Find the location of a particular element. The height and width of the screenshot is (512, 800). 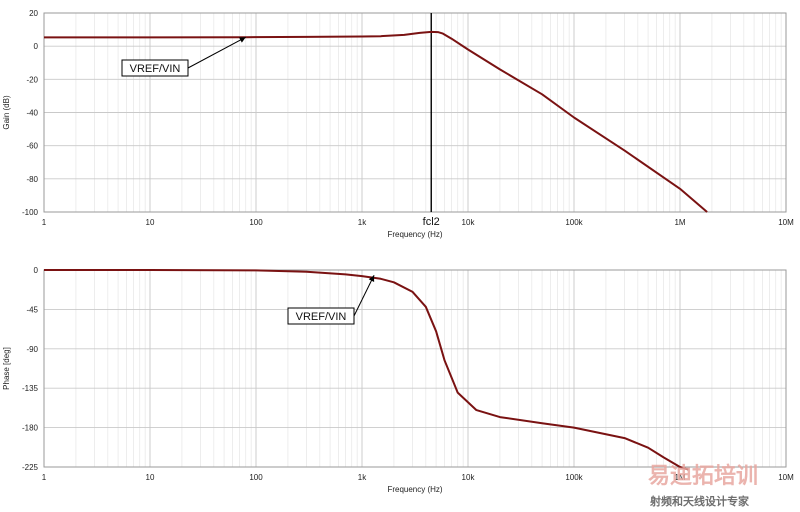

y-tick-label: -20 is located at coordinates (32, 79).